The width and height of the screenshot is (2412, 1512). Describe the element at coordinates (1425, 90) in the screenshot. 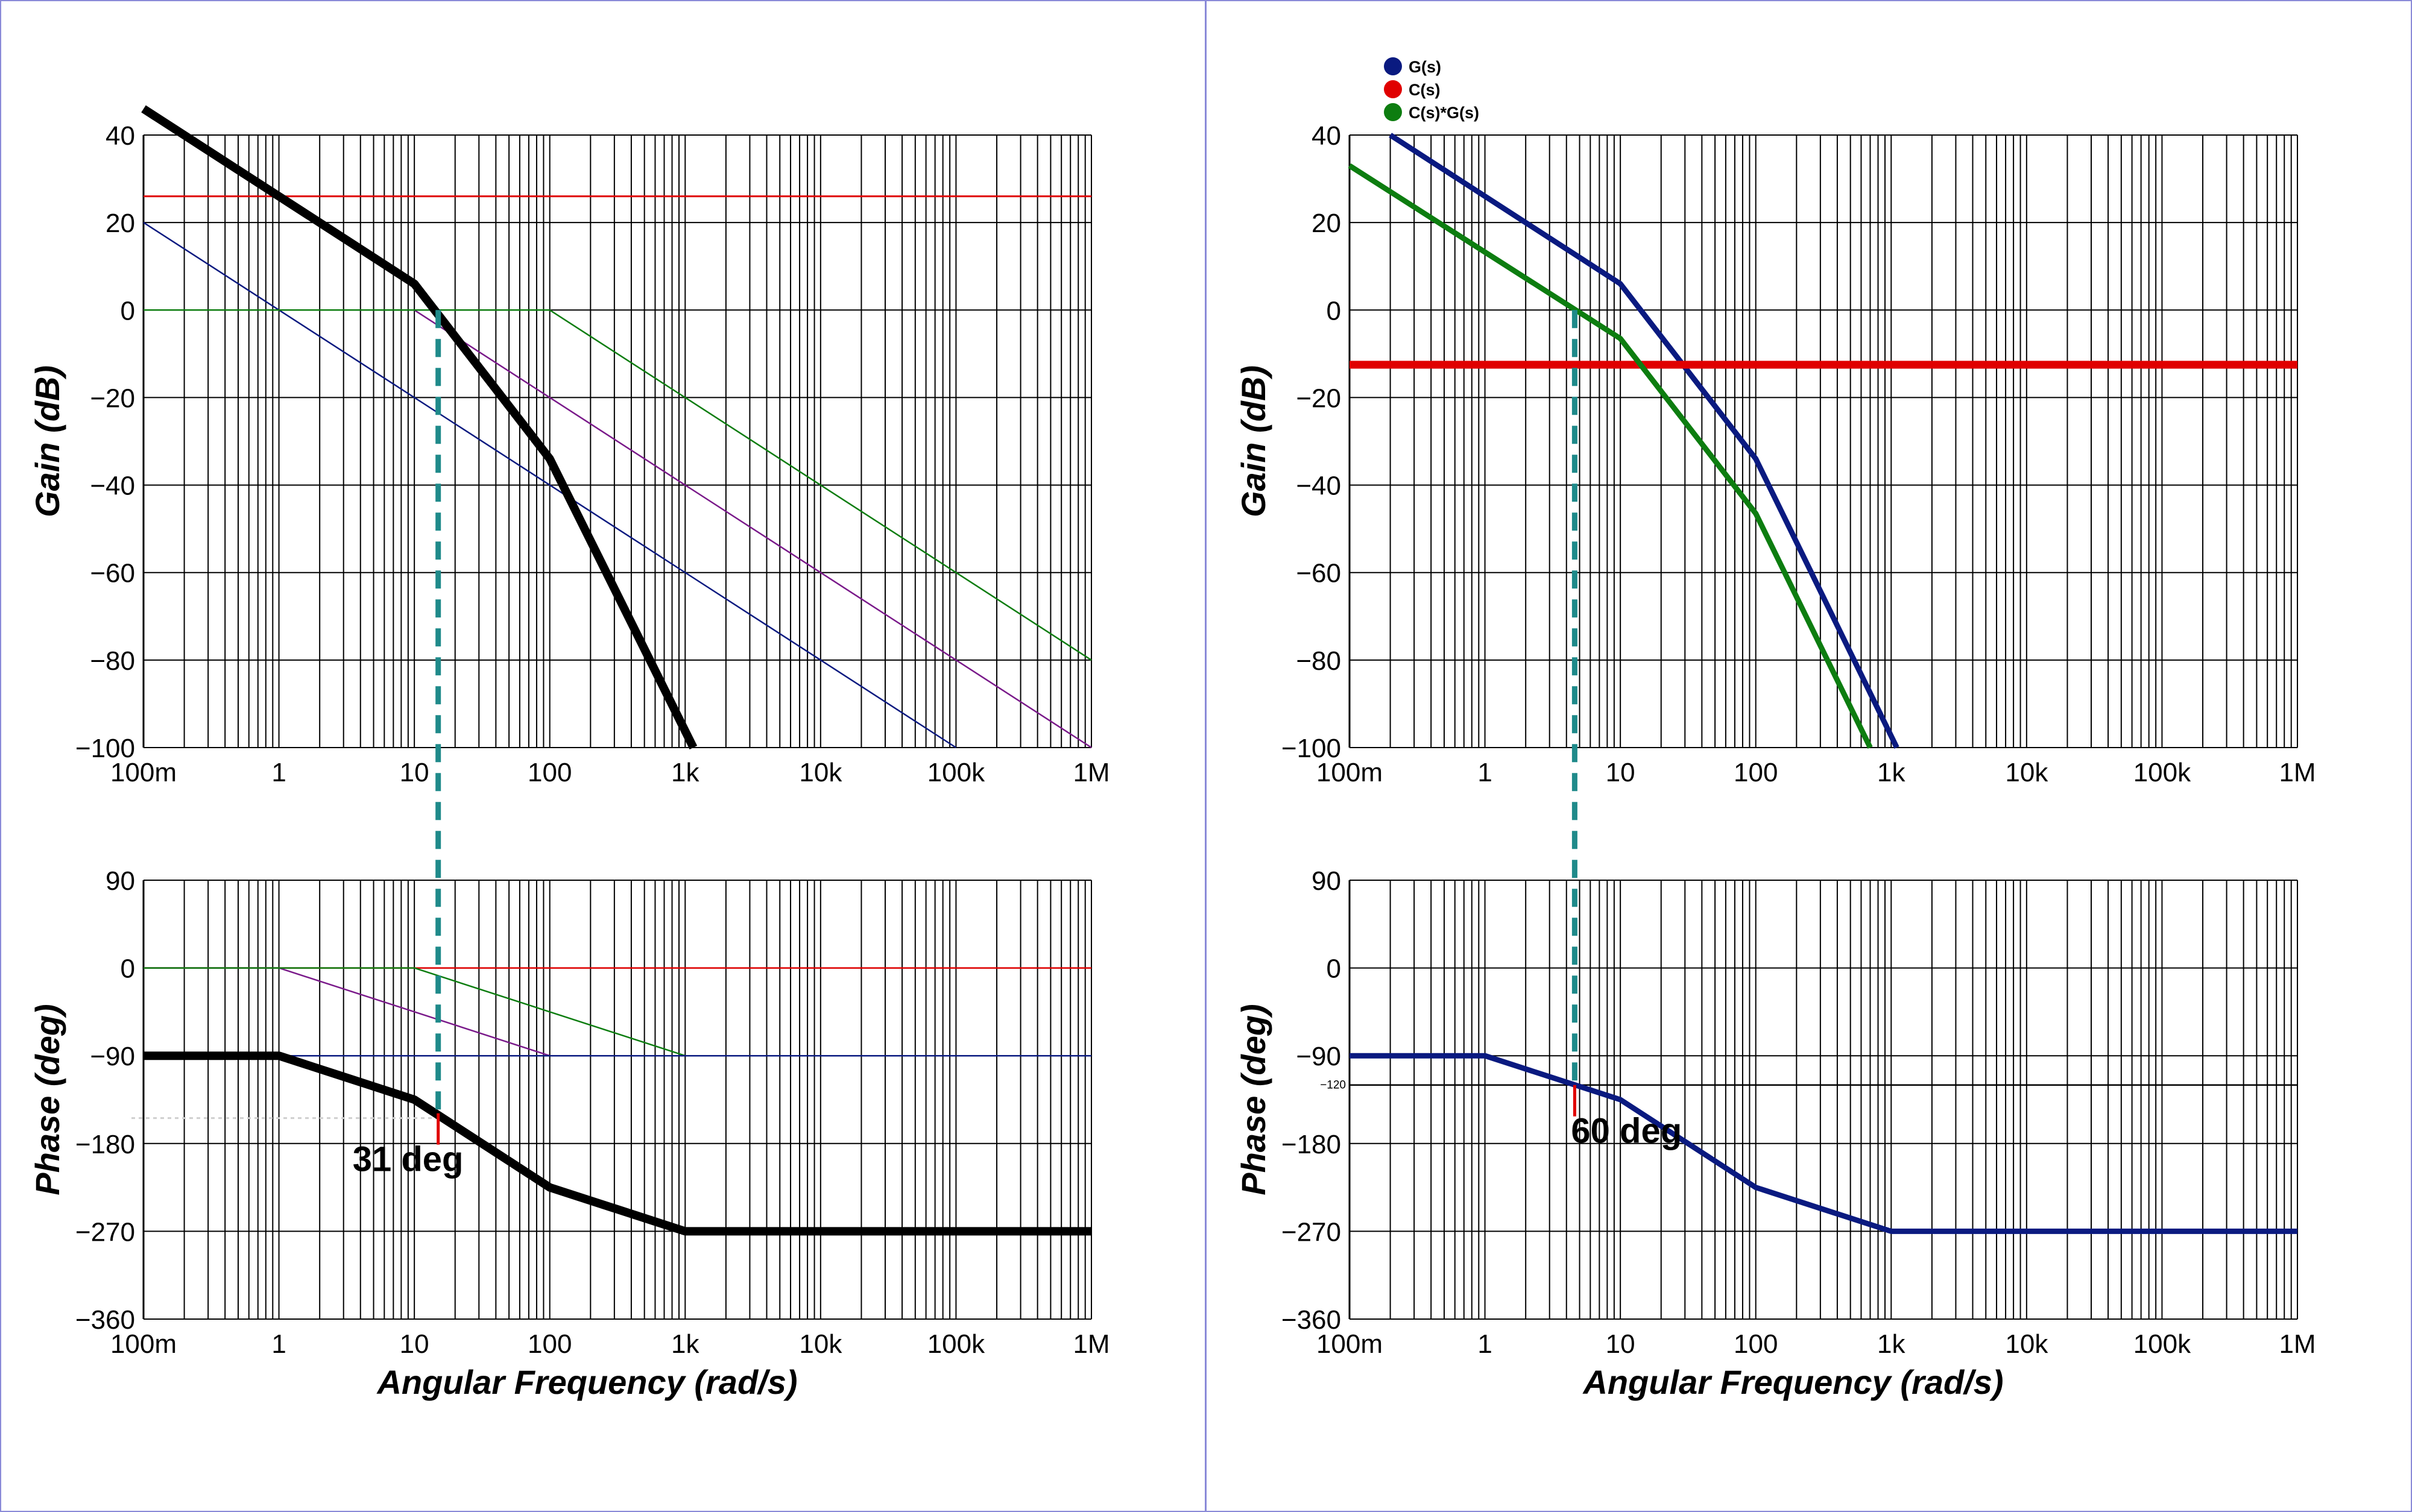

I see `legend-label: C(s)` at that location.